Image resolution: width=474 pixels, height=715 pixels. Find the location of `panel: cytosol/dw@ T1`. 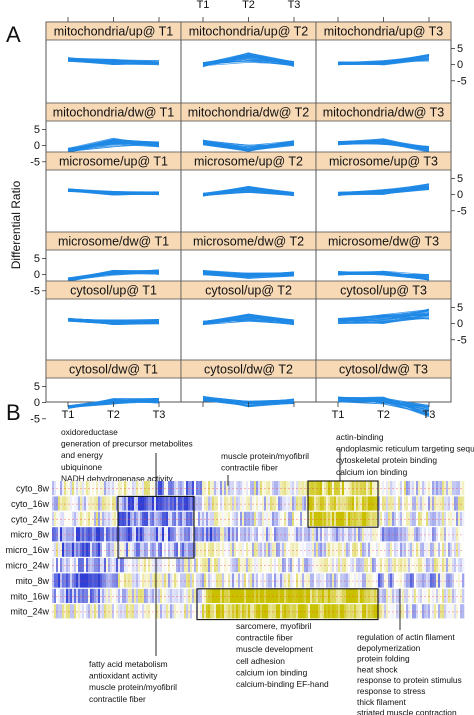

panel: cytosol/dw@ T1 is located at coordinates (113, 384).